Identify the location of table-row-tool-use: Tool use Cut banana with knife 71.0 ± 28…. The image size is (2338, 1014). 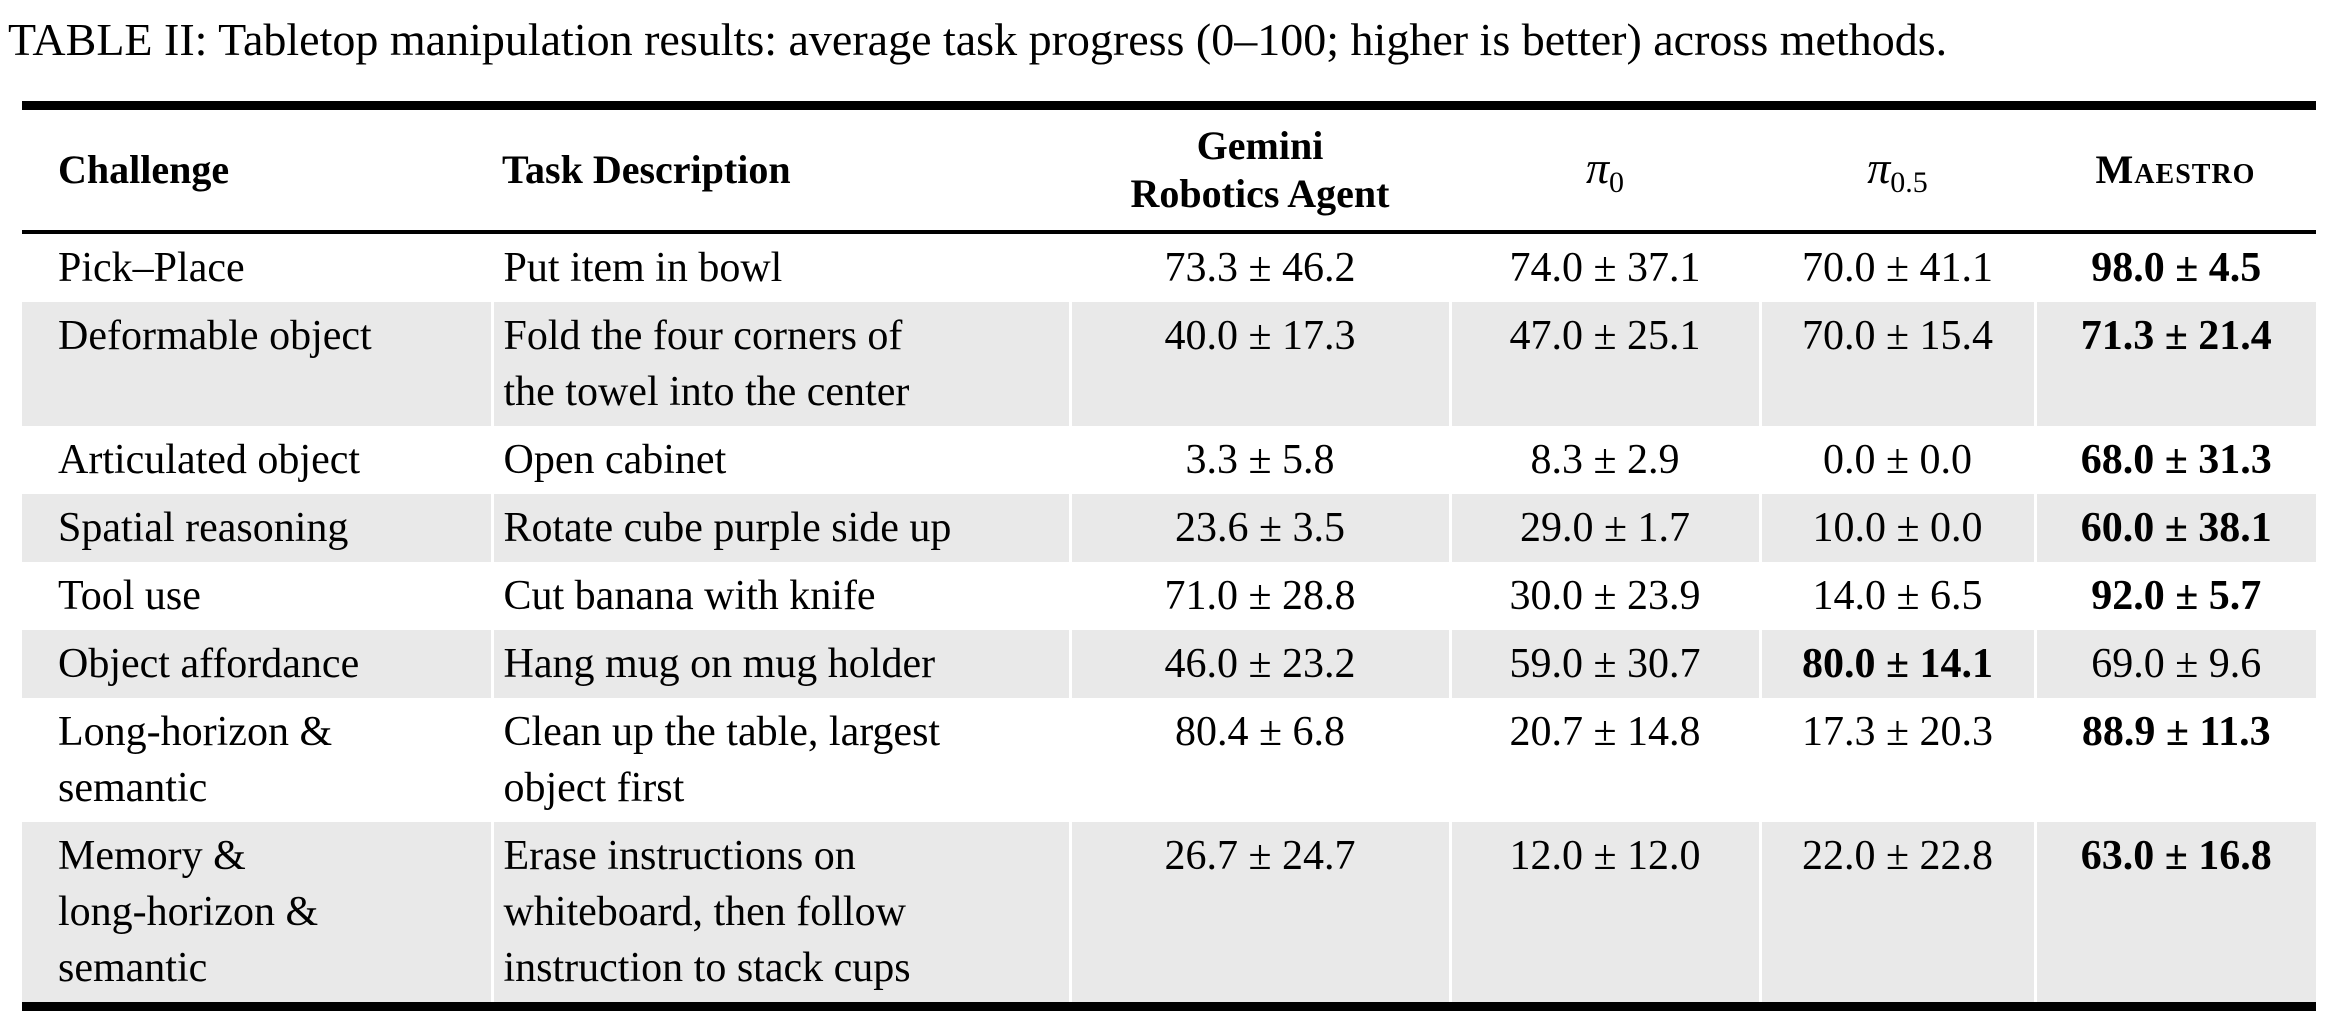
(1169, 596).